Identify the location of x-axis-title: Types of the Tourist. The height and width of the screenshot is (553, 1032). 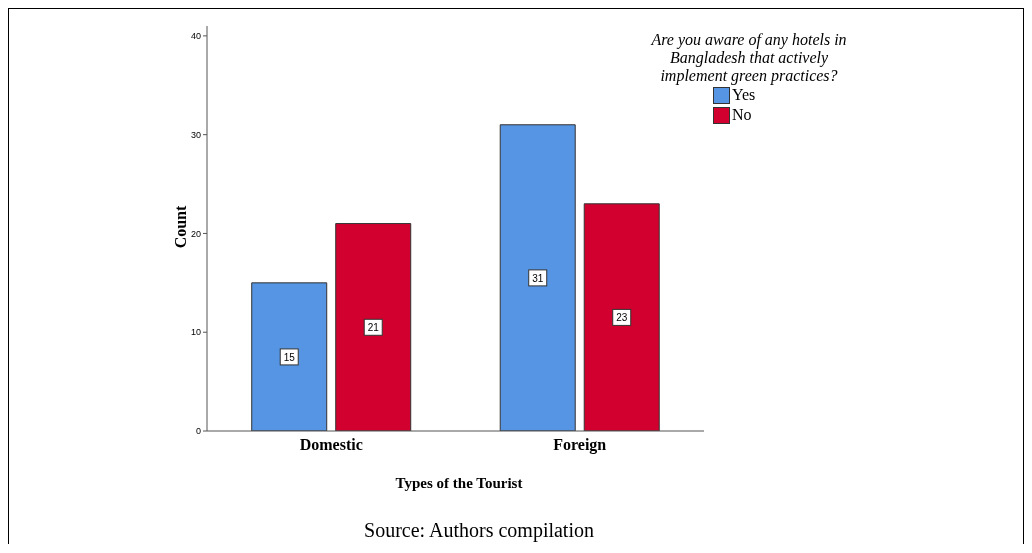
(459, 483).